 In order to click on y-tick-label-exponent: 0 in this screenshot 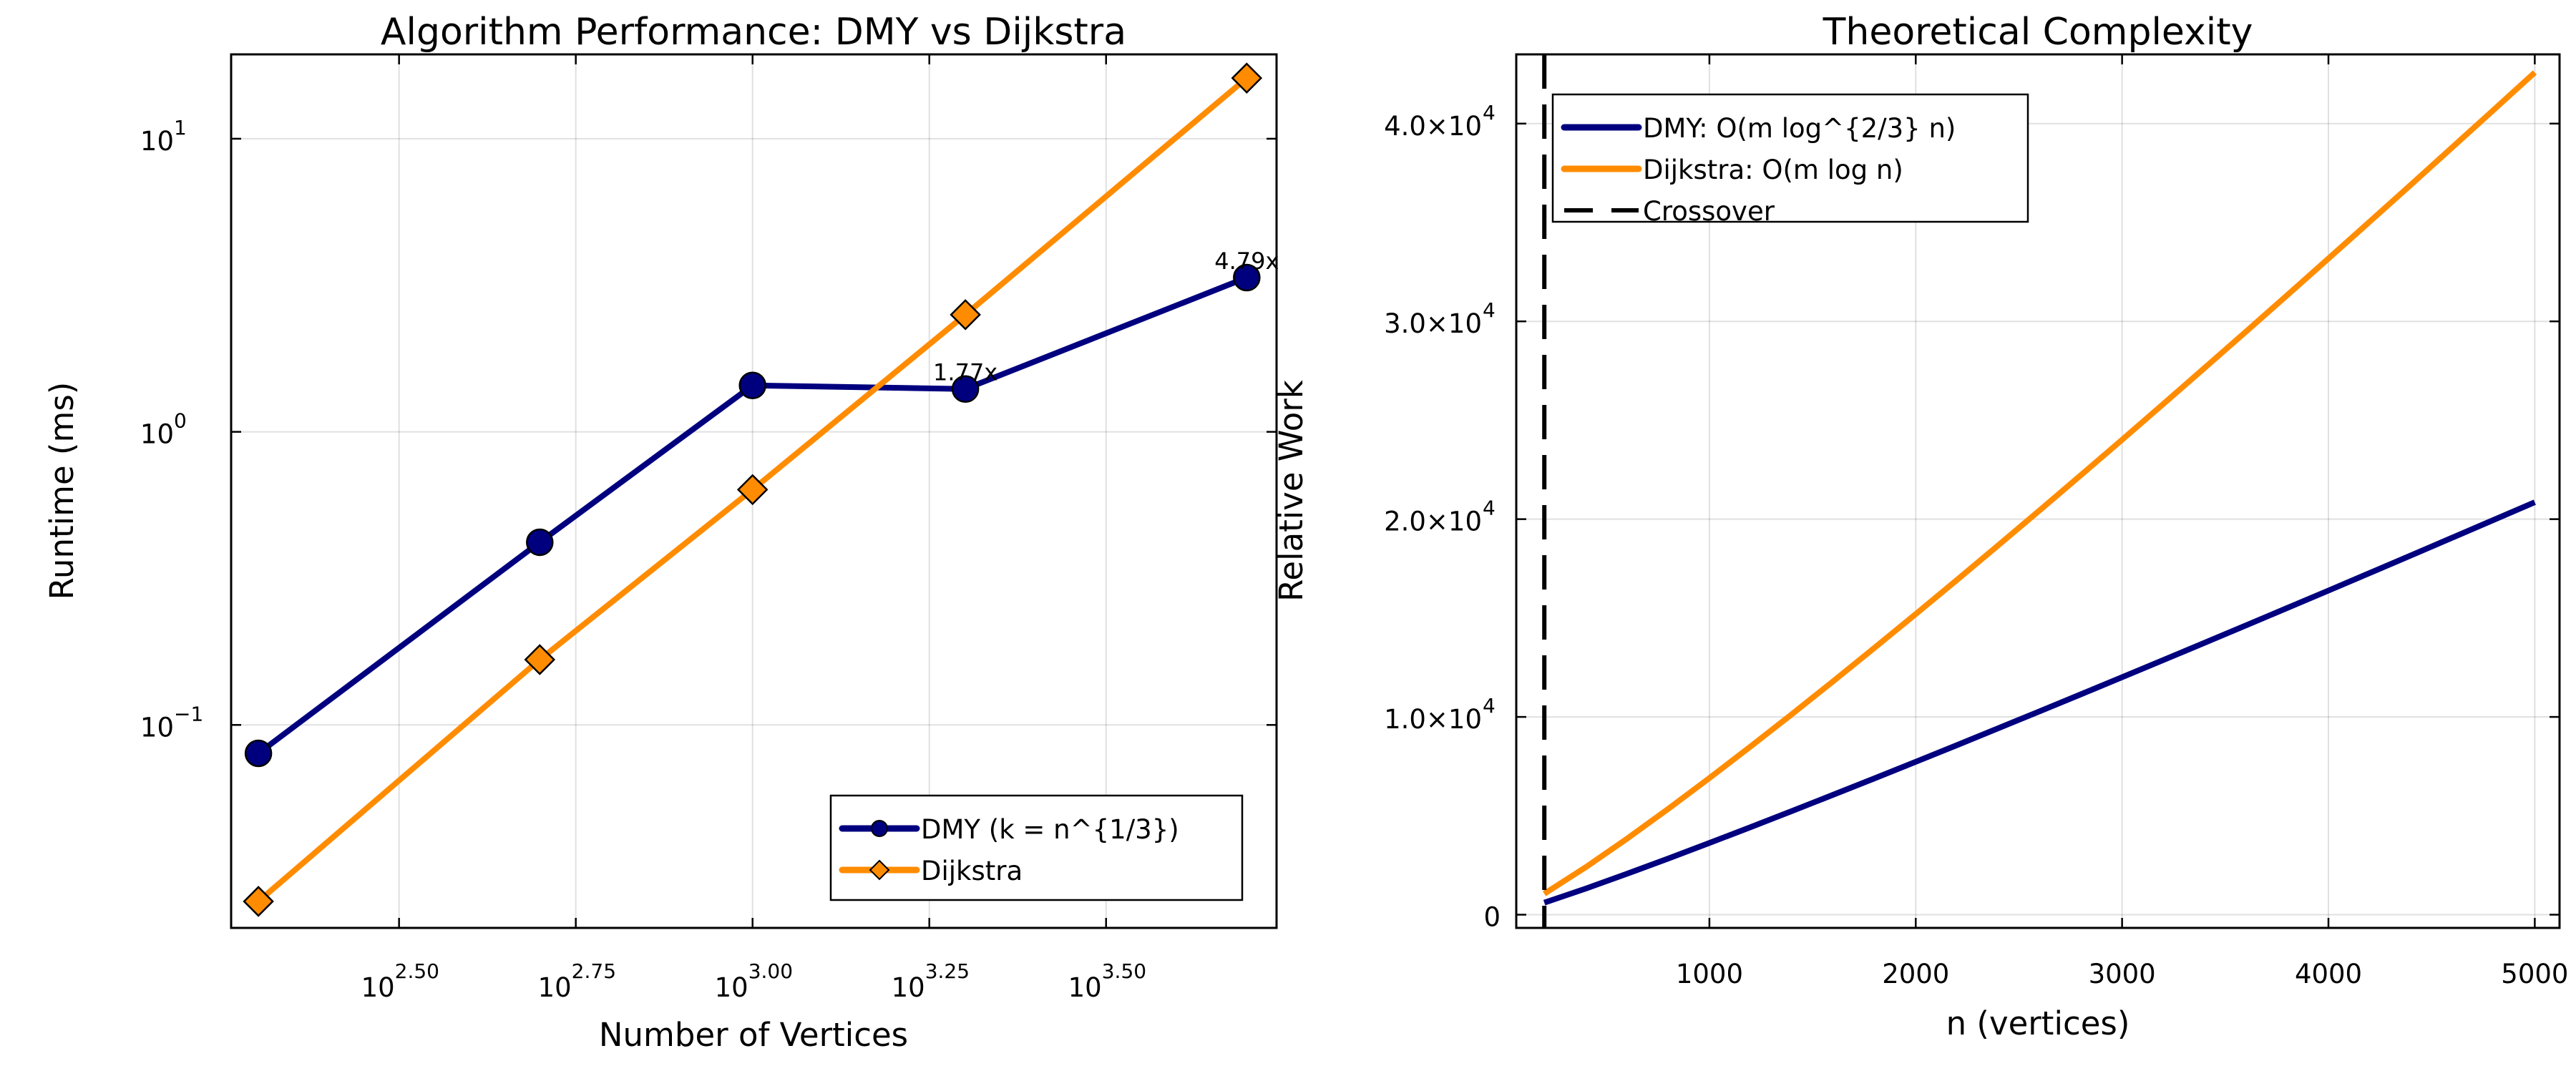, I will do `click(180, 421)`.